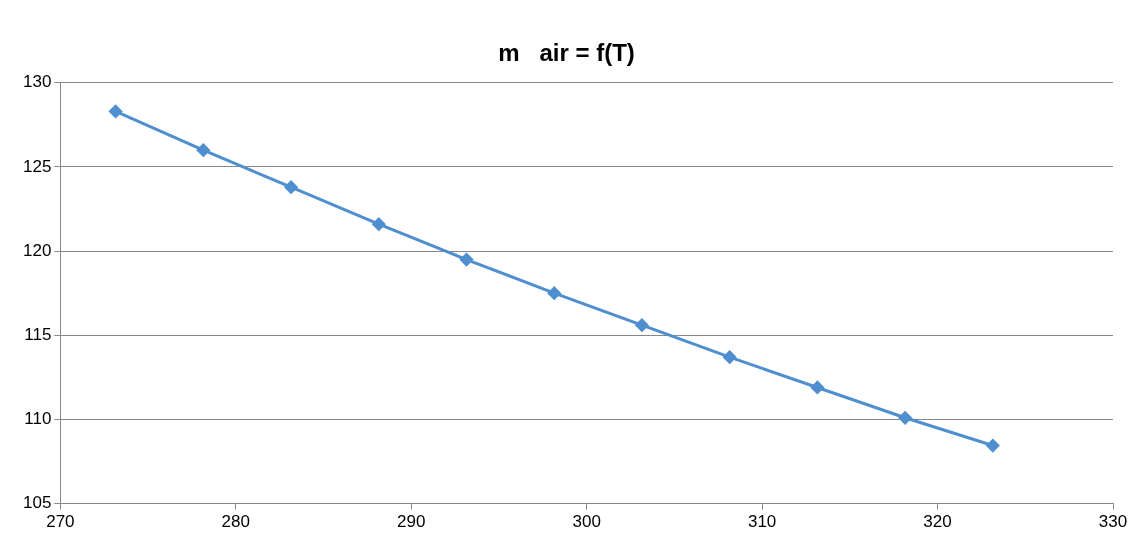 This screenshot has width=1143, height=541. Describe the element at coordinates (1113, 522) in the screenshot. I see `x-tick-label: 330` at that location.